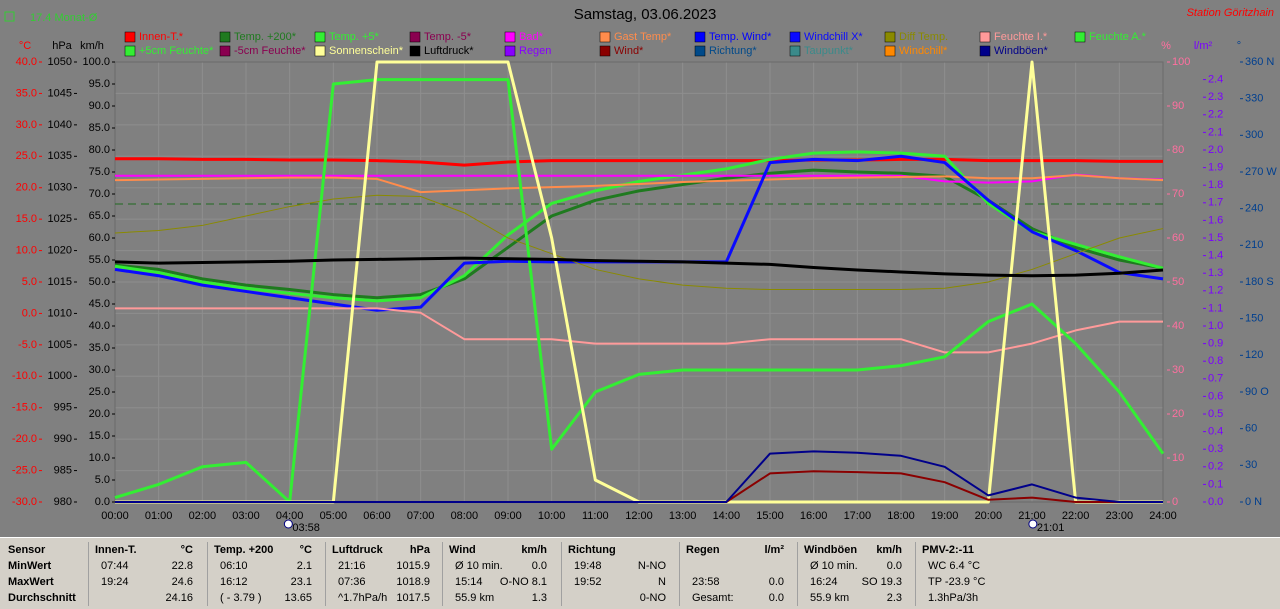 The height and width of the screenshot is (609, 1280). What do you see at coordinates (306, 528) in the screenshot?
I see `sun-event-label: 03:58` at bounding box center [306, 528].